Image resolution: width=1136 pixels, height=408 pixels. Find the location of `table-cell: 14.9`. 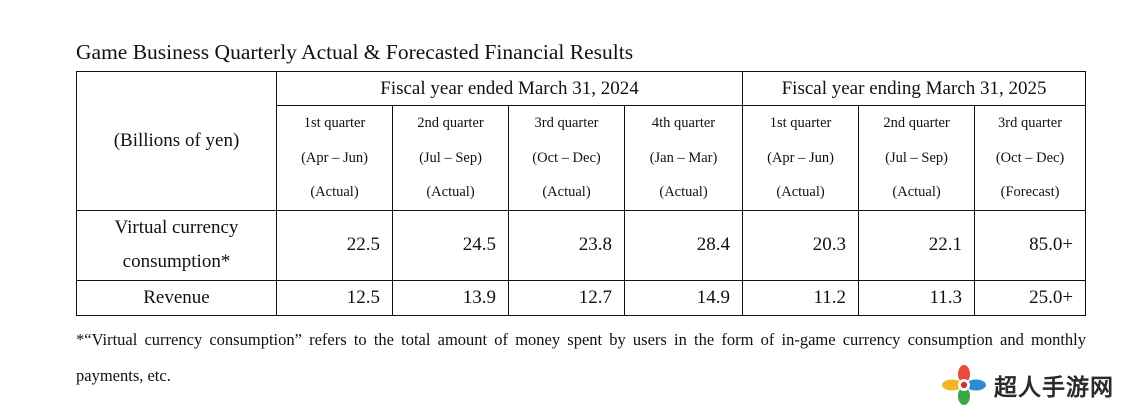

table-cell: 14.9 is located at coordinates (683, 297).